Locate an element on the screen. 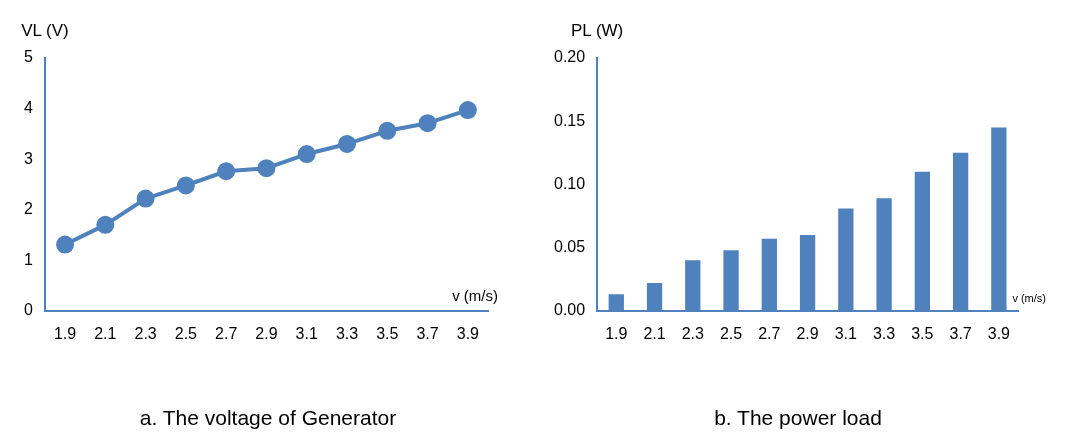  y-tick-label: 3 is located at coordinates (28, 158).